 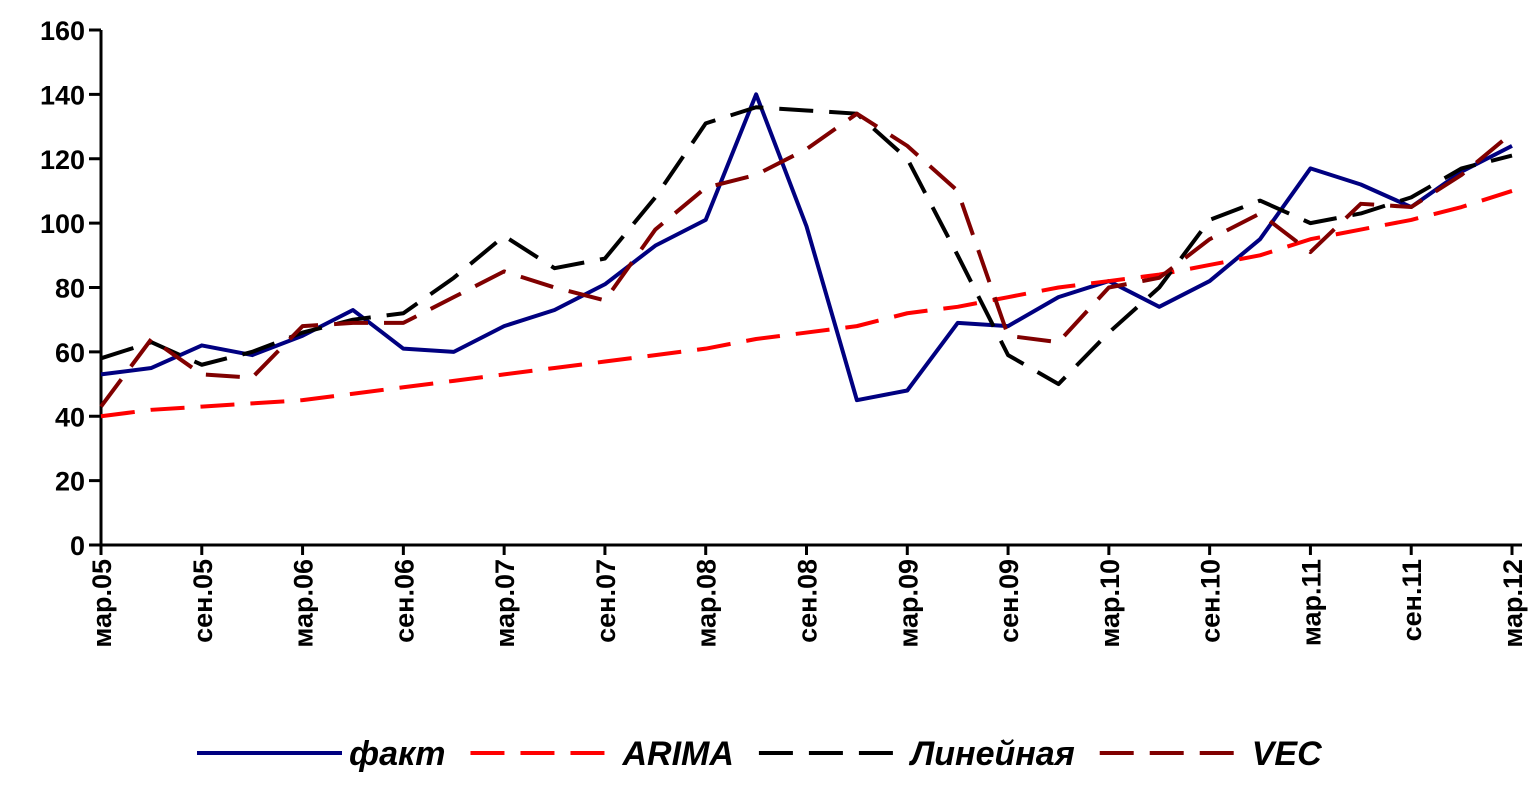 I want to click on x-tick-label: мар.05, so click(x=102, y=603).